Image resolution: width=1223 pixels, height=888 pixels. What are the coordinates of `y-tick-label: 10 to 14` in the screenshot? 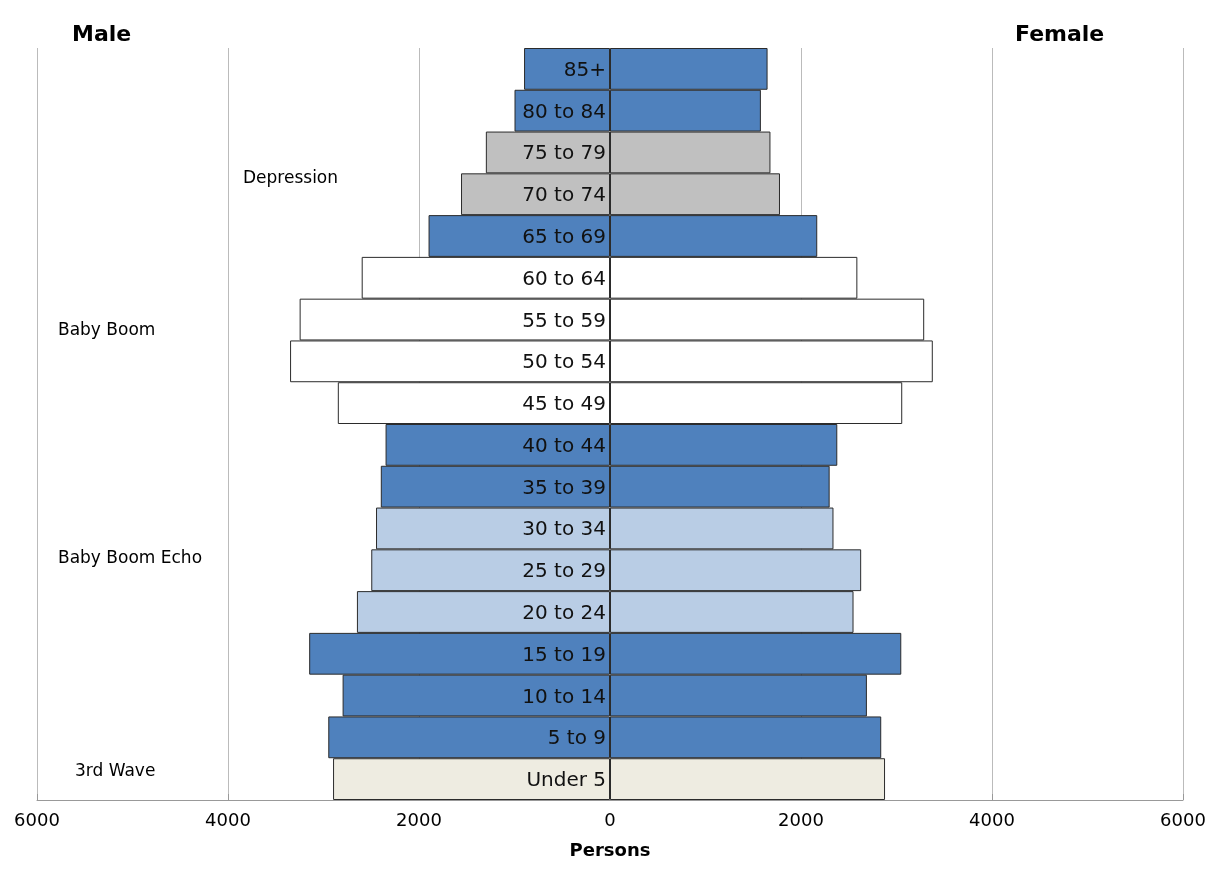 It's located at (564, 695).